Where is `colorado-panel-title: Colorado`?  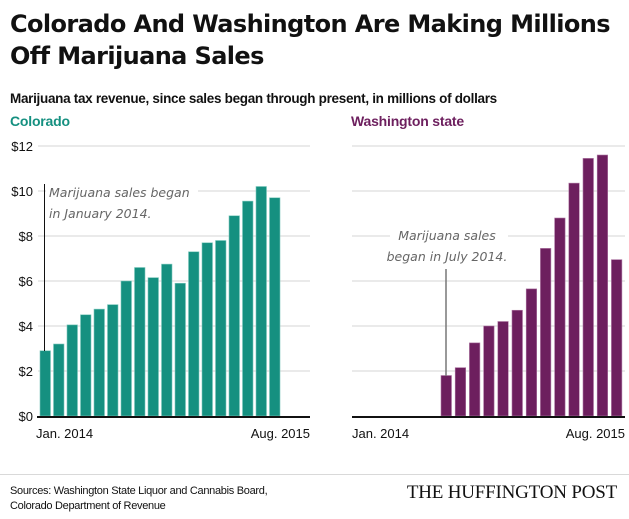
colorado-panel-title: Colorado is located at coordinates (40, 121).